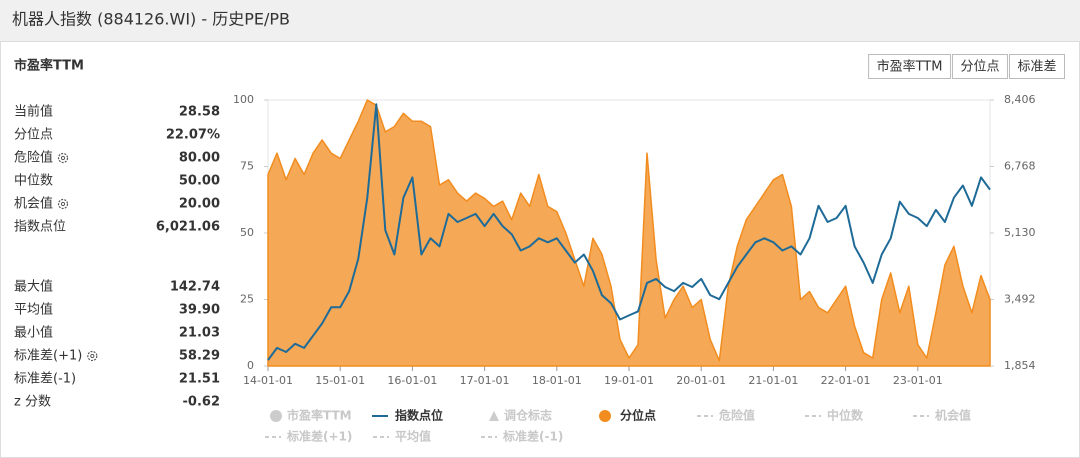  What do you see at coordinates (1020, 365) in the screenshot?
I see `y2-tick-label: 1,854` at bounding box center [1020, 365].